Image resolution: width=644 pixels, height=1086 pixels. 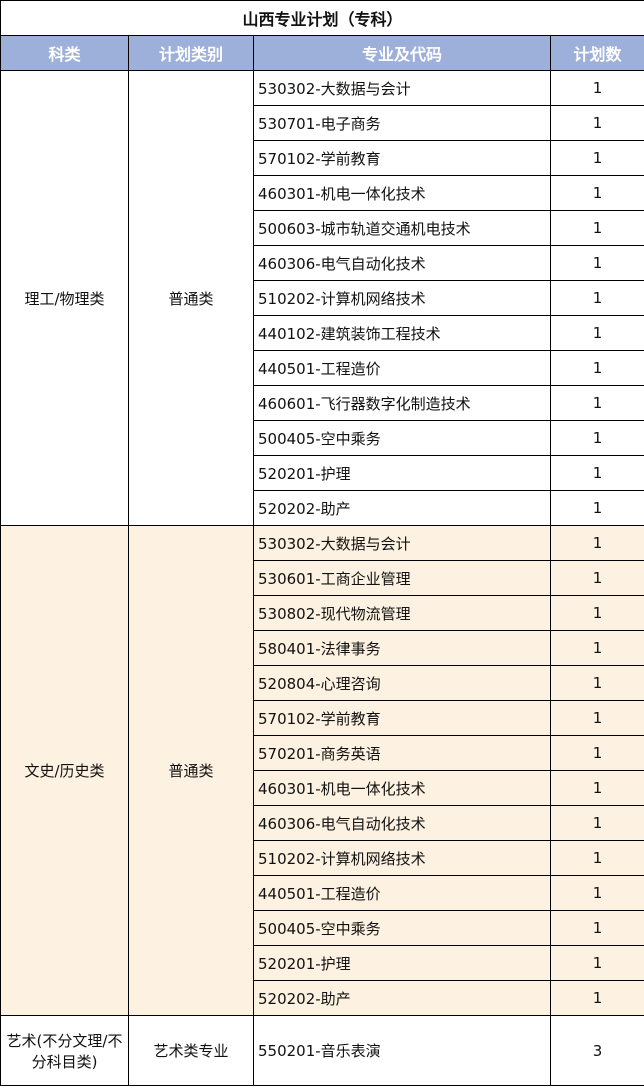 I want to click on header-plan-type: 计划类别, so click(x=191, y=53).